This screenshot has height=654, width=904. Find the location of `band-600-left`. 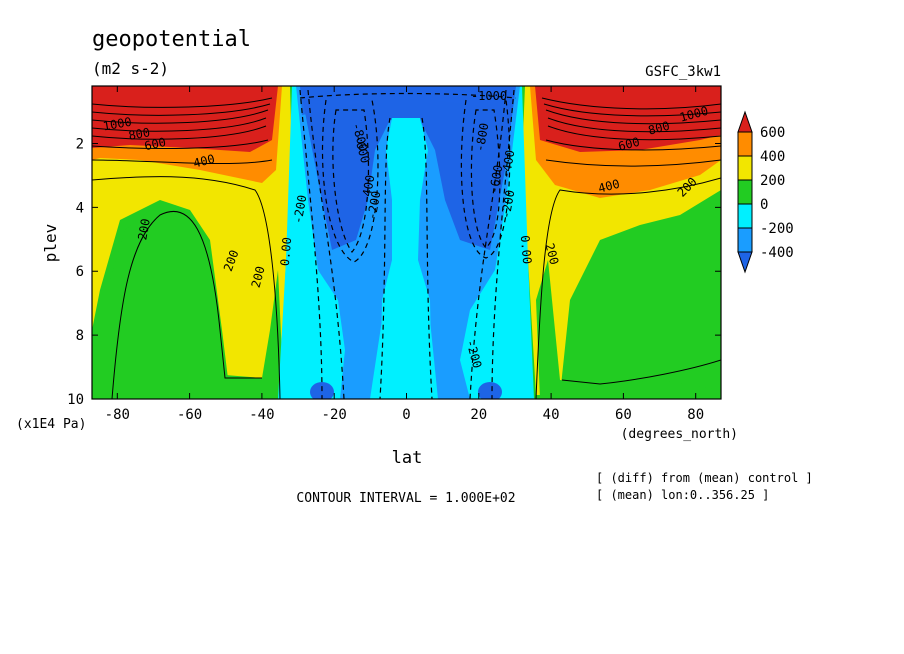

band-600-left is located at coordinates (185, 119).